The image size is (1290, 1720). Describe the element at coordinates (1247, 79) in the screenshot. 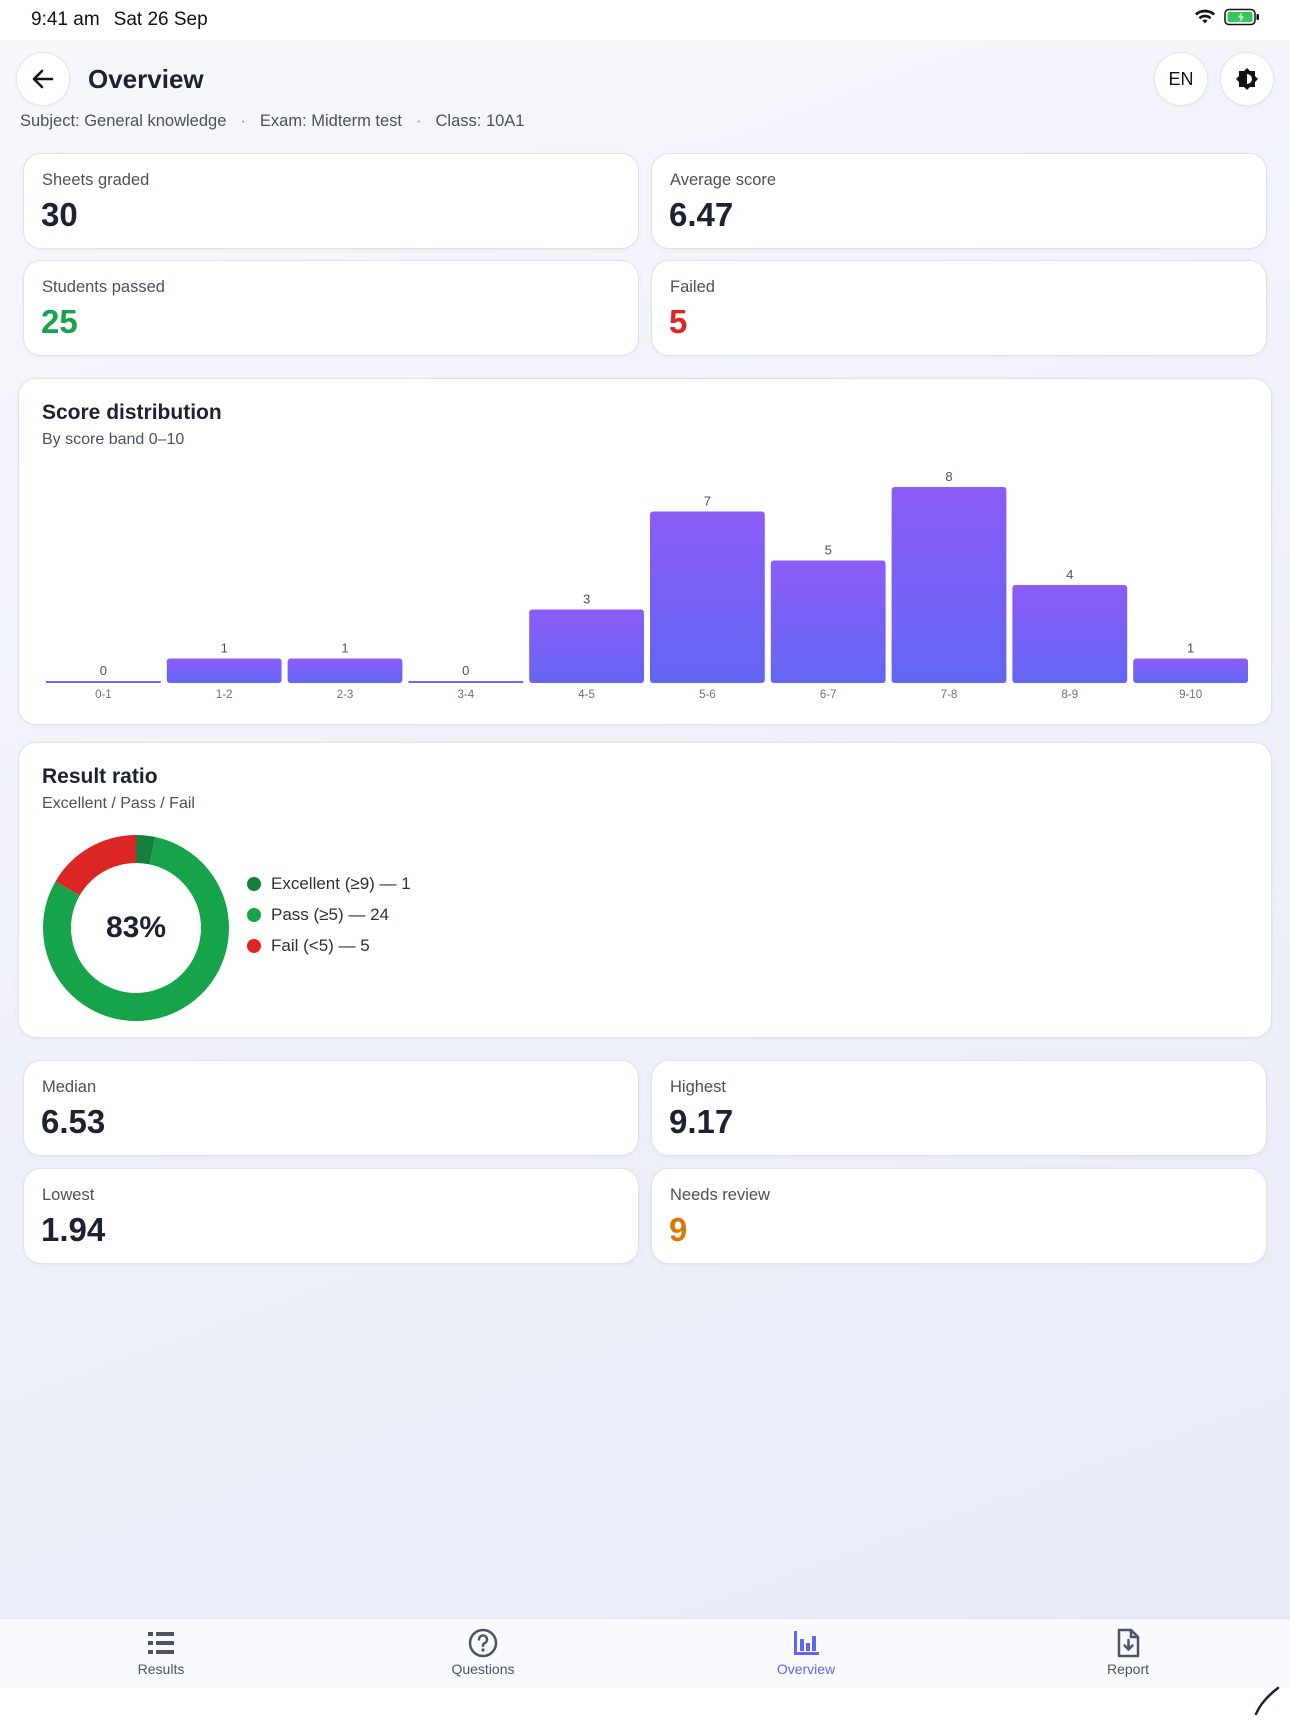

I see `theme-toggle-button` at that location.